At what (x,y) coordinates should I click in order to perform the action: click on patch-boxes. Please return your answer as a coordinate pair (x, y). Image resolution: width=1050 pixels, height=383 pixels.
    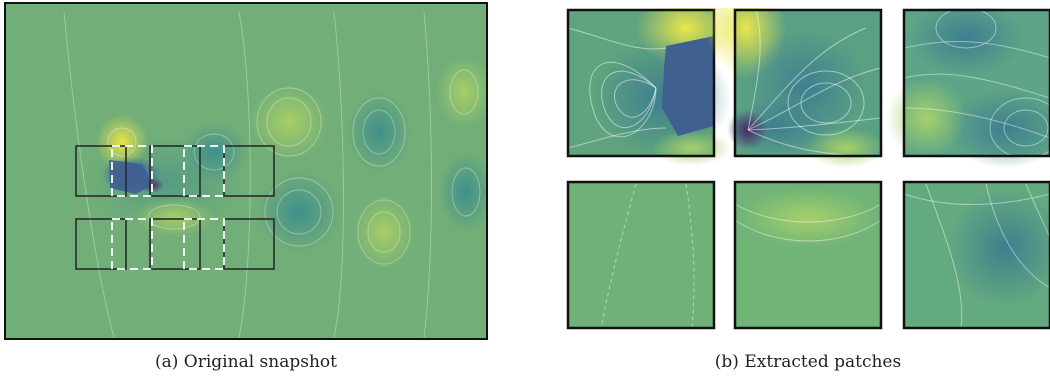
    Looking at the image, I should click on (175, 207).